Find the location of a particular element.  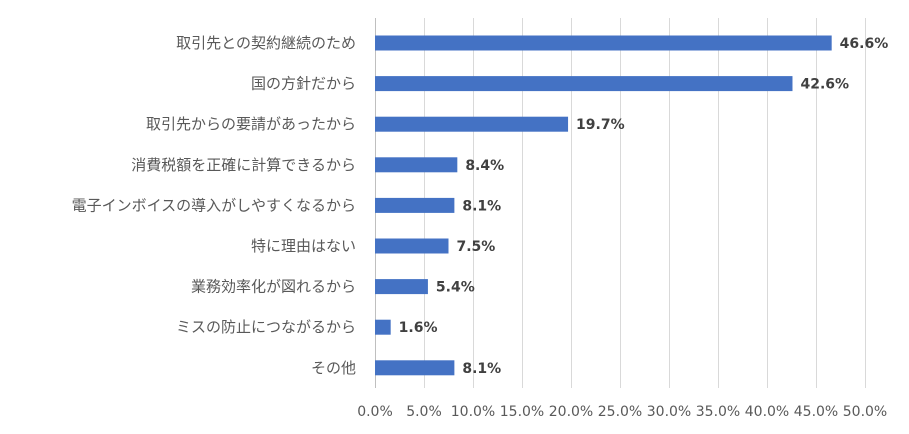

data-label: 1.6% is located at coordinates (418, 328).